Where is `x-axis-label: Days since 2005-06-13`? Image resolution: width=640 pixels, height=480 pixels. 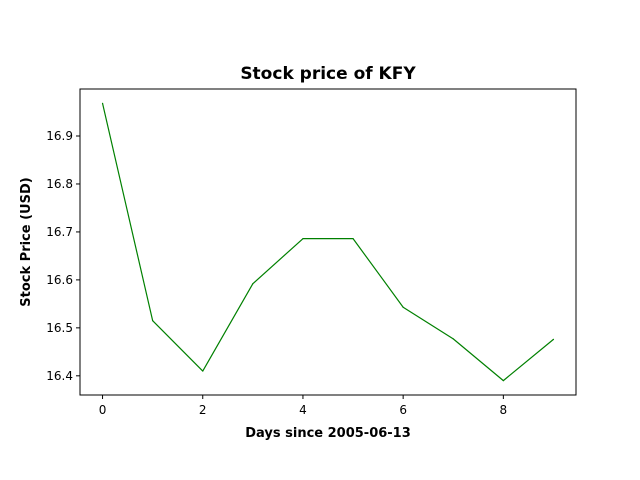
x-axis-label: Days since 2005-06-13 is located at coordinates (328, 433).